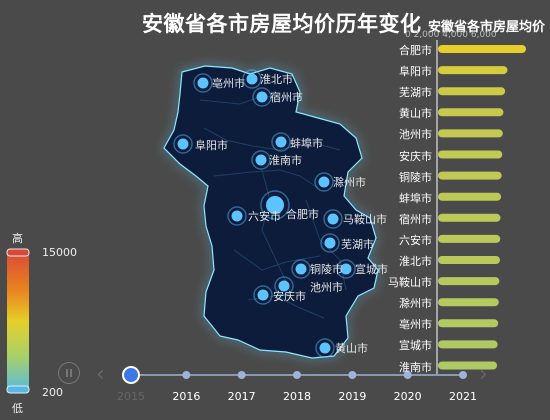 The height and width of the screenshot is (420, 550). What do you see at coordinates (326, 287) in the screenshot?
I see `city-label: 池州市` at bounding box center [326, 287].